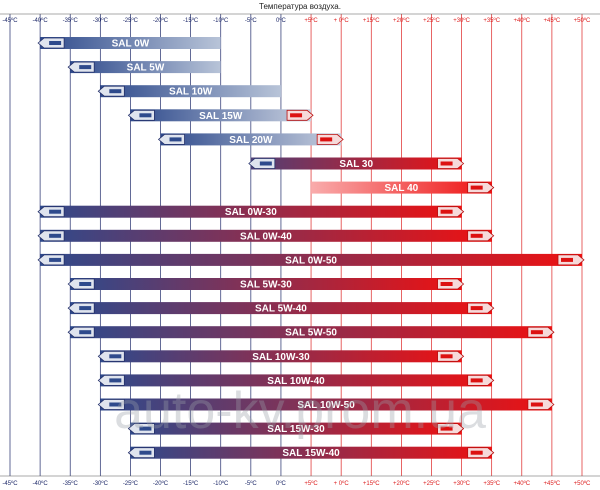 The image size is (600, 490). What do you see at coordinates (401, 20) in the screenshot?
I see `x-tick-label-top: +20ºC` at bounding box center [401, 20].